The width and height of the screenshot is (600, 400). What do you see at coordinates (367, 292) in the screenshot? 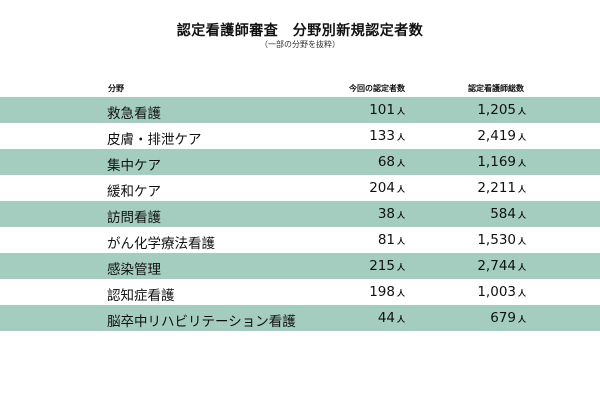
I see `current-count-cell: 198 人` at bounding box center [367, 292].